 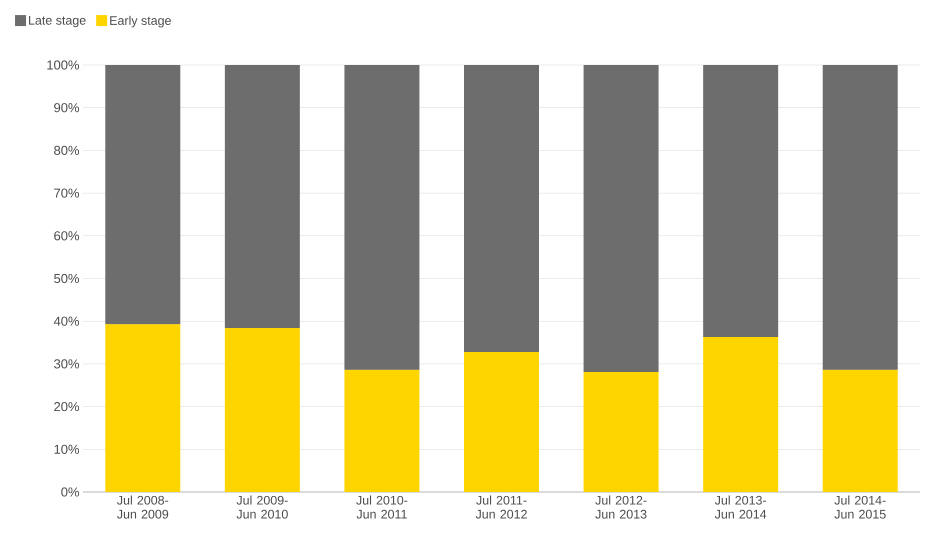 I want to click on y-tick-label: 50%, so click(x=67, y=279).